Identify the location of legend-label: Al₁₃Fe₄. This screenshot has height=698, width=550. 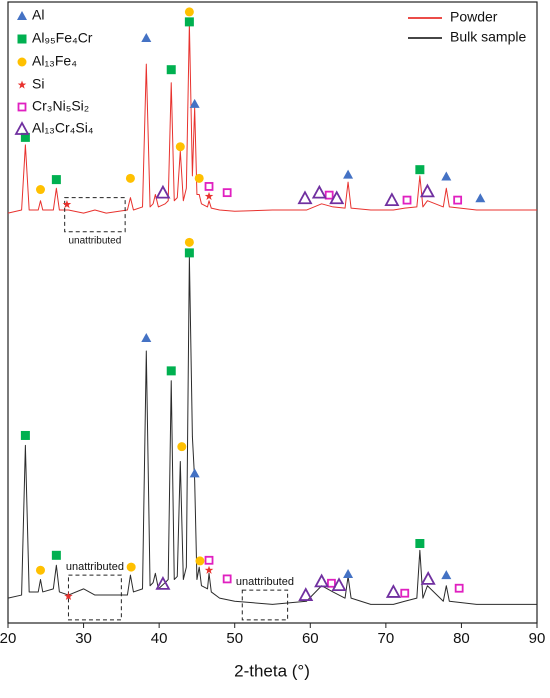
(54, 61).